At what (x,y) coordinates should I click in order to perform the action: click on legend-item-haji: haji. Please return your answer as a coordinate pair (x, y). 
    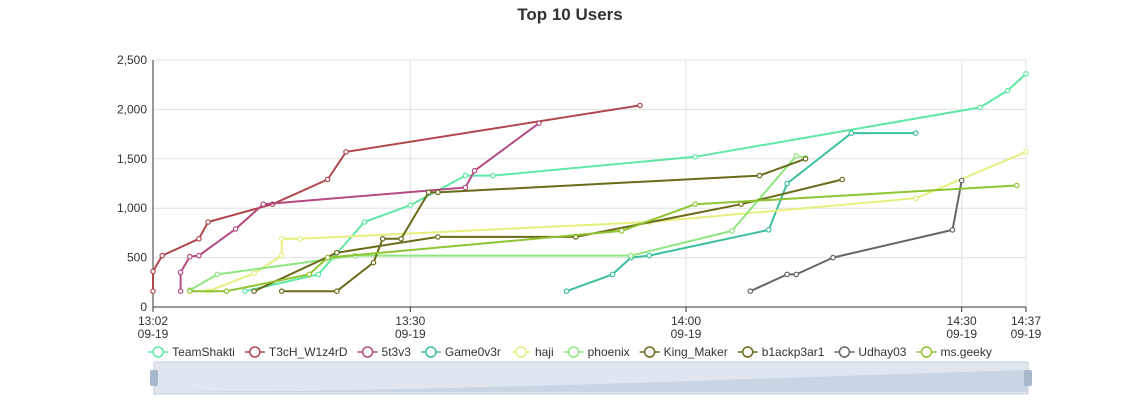
    Looking at the image, I should click on (532, 352).